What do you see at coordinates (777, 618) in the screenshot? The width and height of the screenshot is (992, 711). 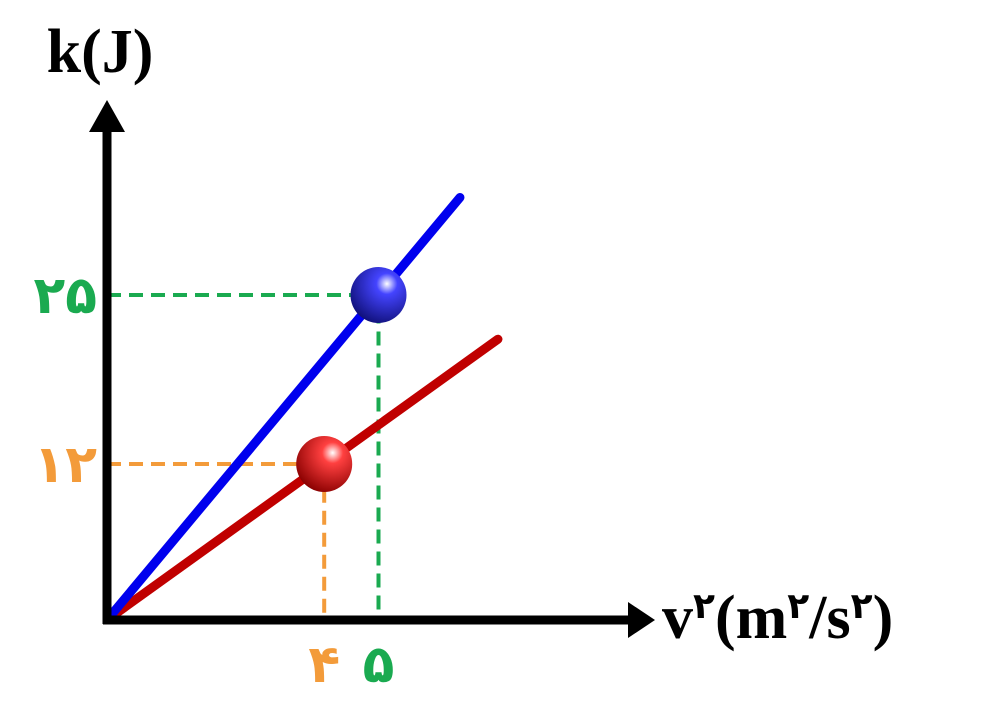 I see `x-axis-title: v۲(m۲/s۲)` at bounding box center [777, 618].